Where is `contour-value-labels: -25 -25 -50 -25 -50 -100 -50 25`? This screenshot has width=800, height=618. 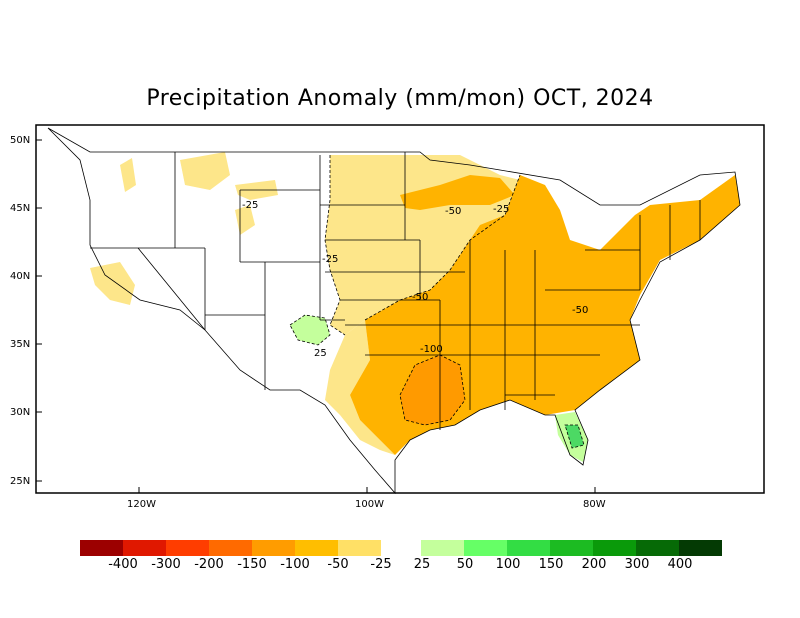
contour-value-labels: -25 -25 -50 -25 -50 -100 -50 25 is located at coordinates (415, 279).